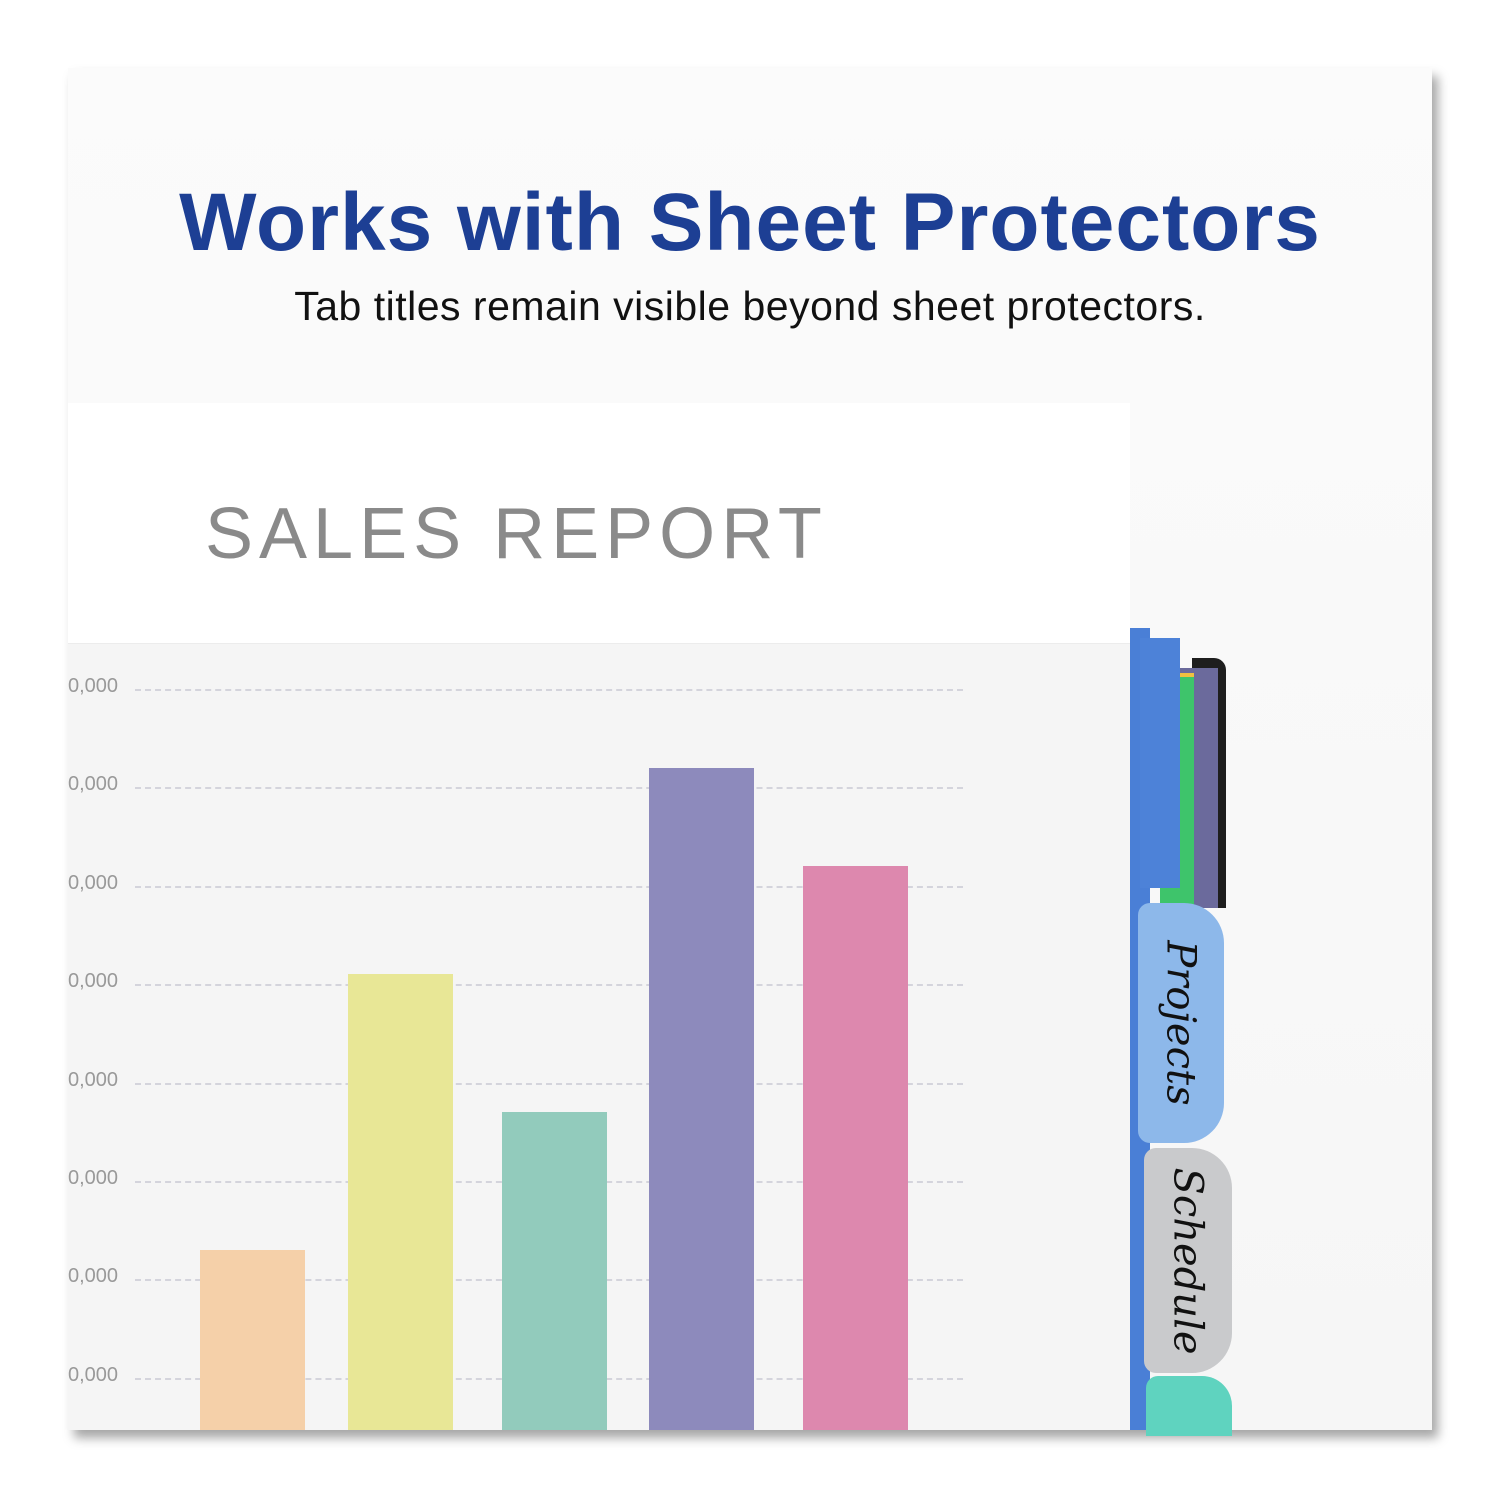  I want to click on blue-tab, so click(1160, 763).